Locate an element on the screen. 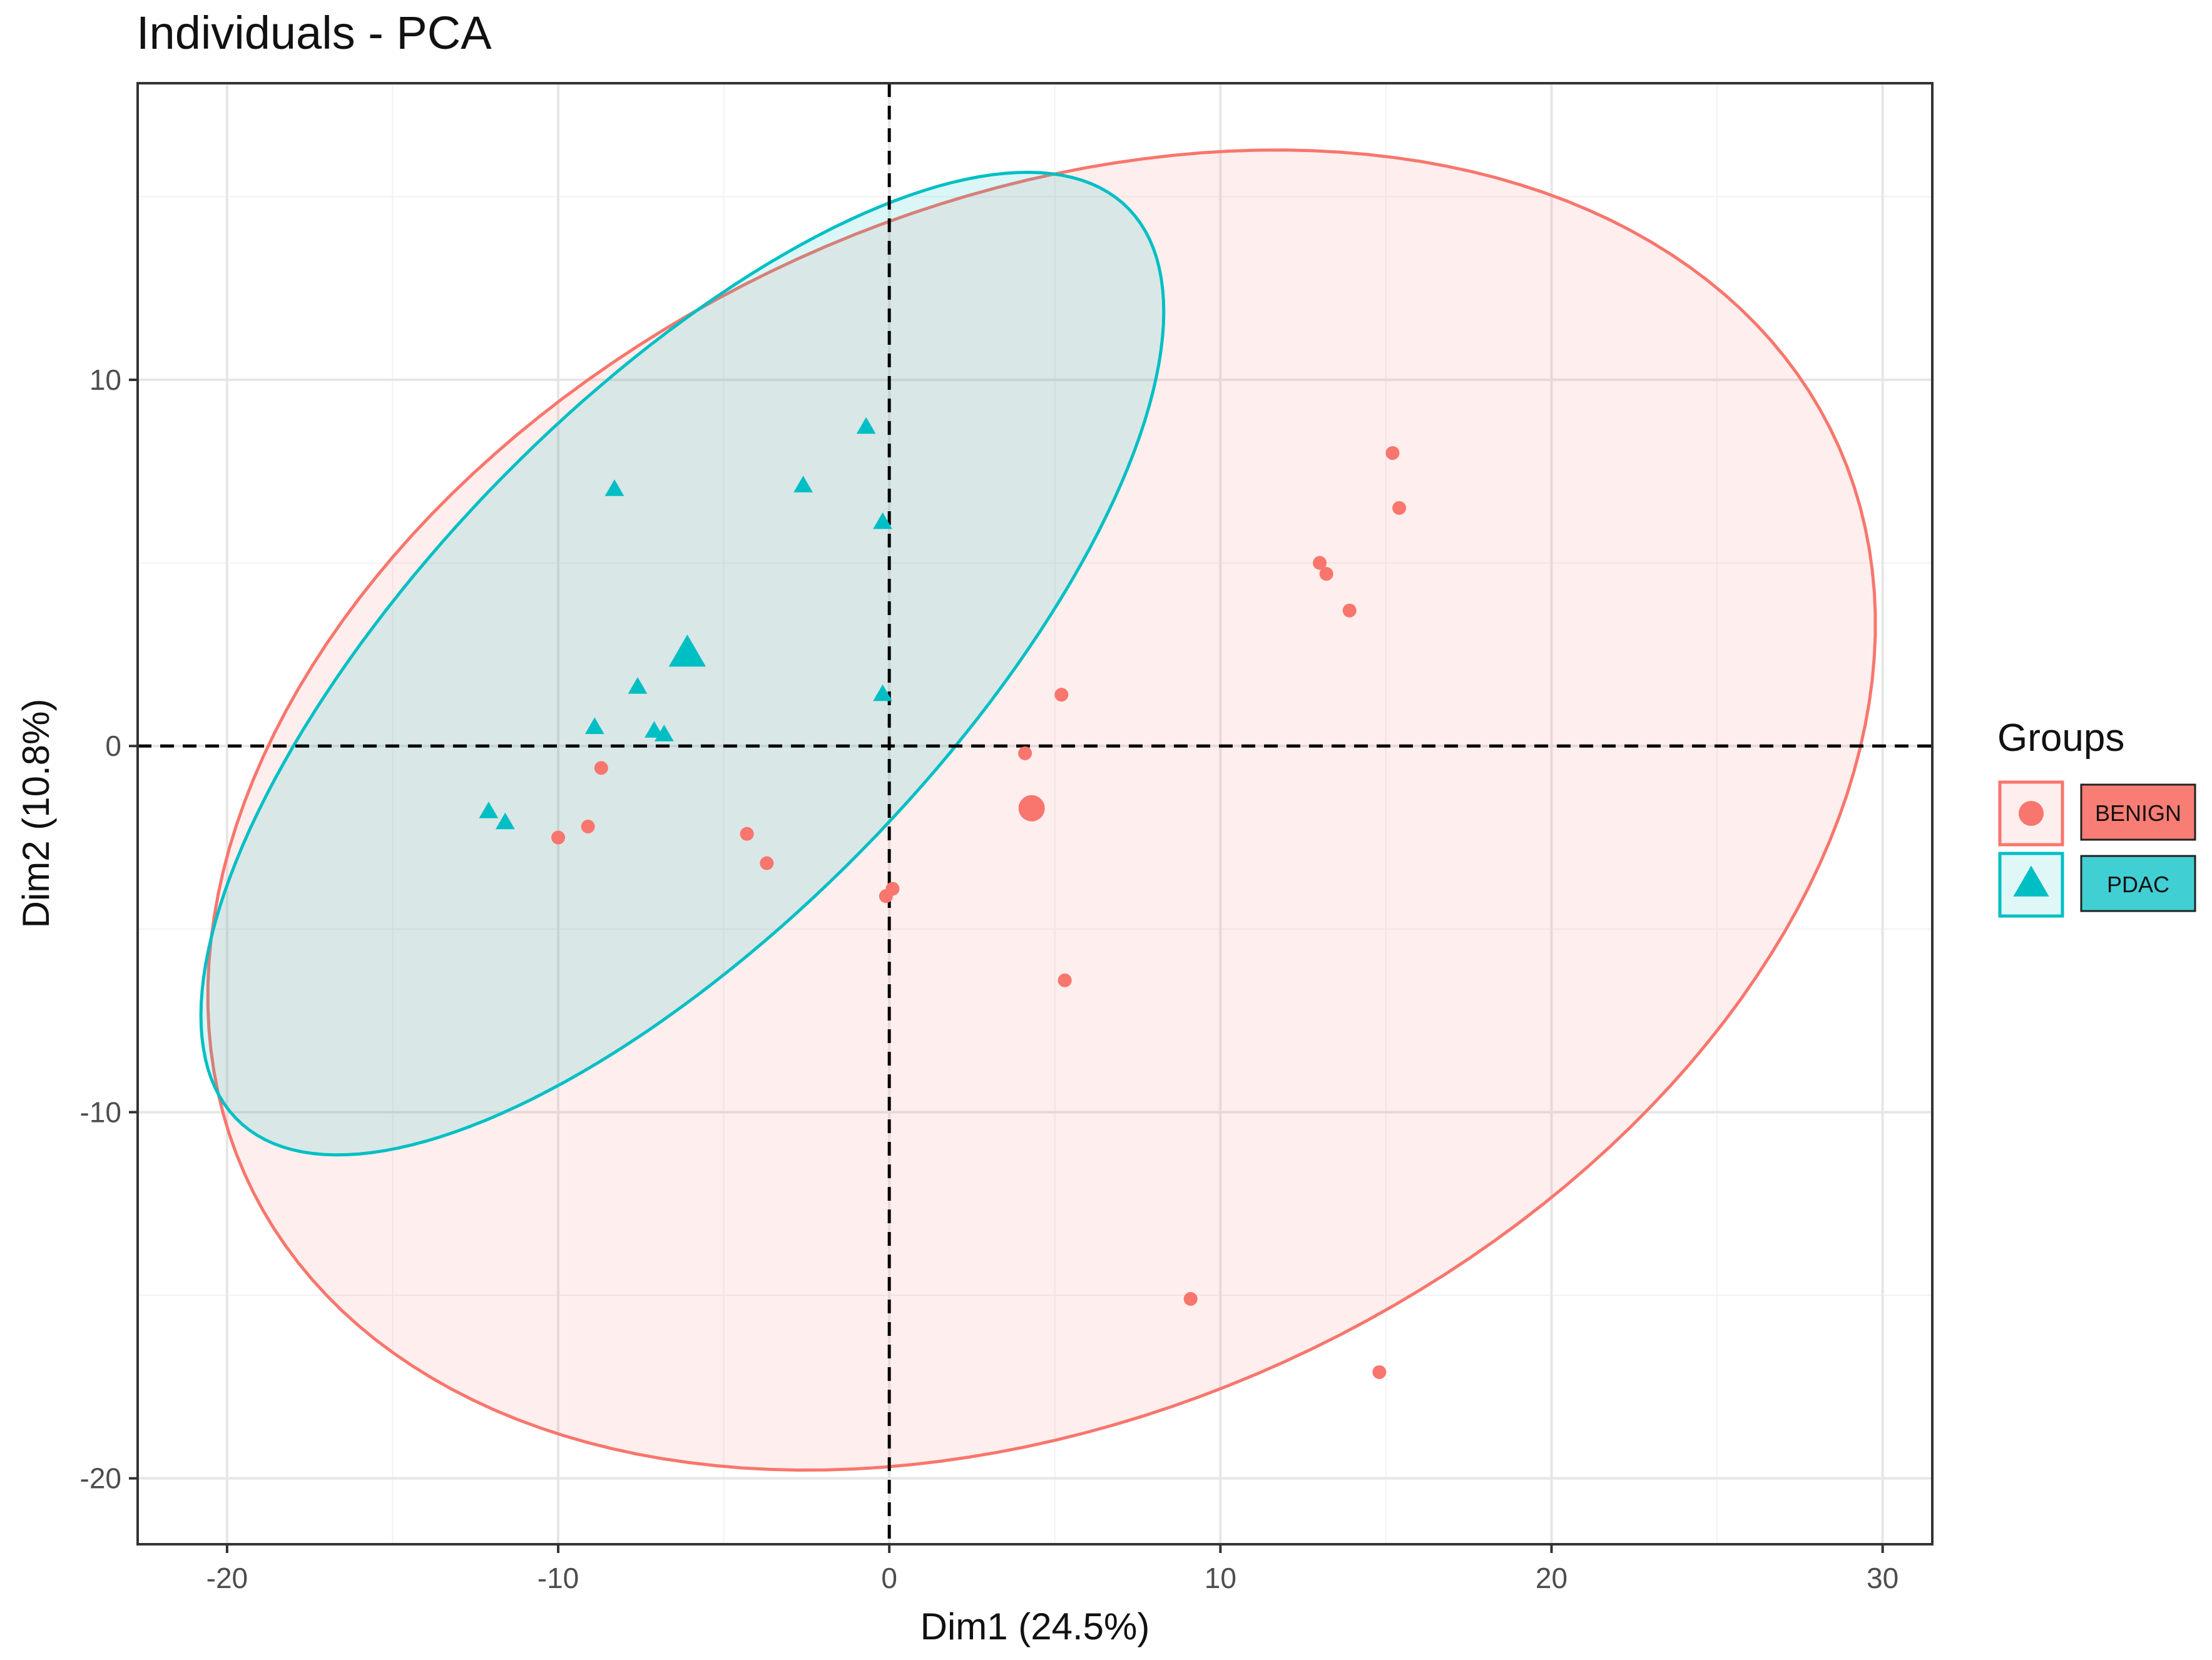  legend-title: Groups is located at coordinates (2060, 738).